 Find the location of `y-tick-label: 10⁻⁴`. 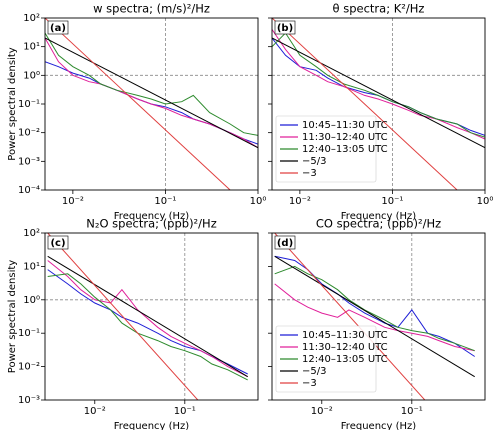

y-tick-label: 10⁻⁴ is located at coordinates (29, 190).